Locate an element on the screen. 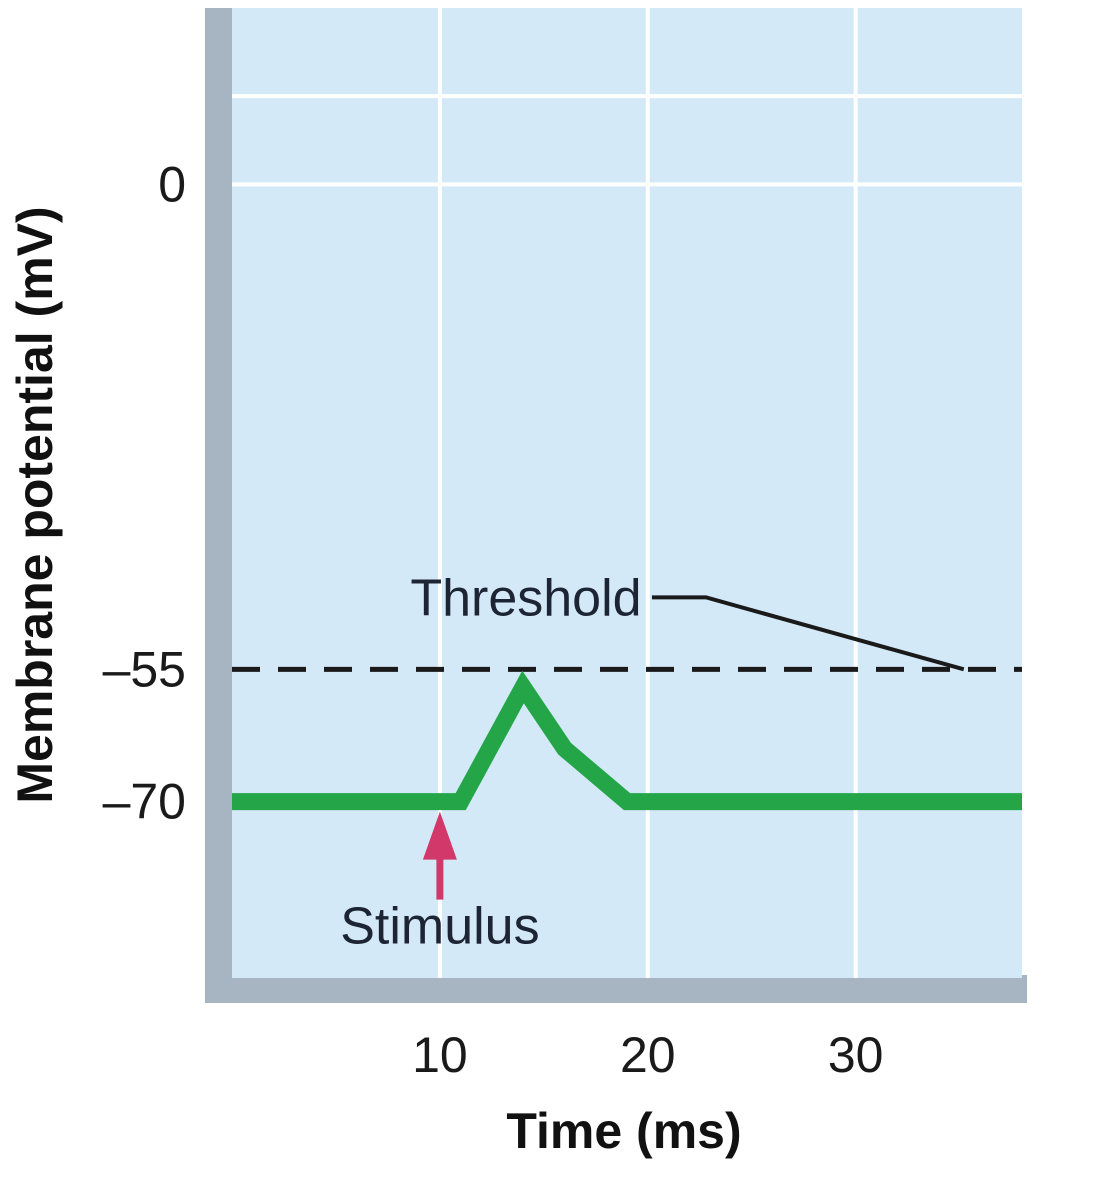 The image size is (1114, 1200). x-axis-title: Time (ms) is located at coordinates (623, 1131).